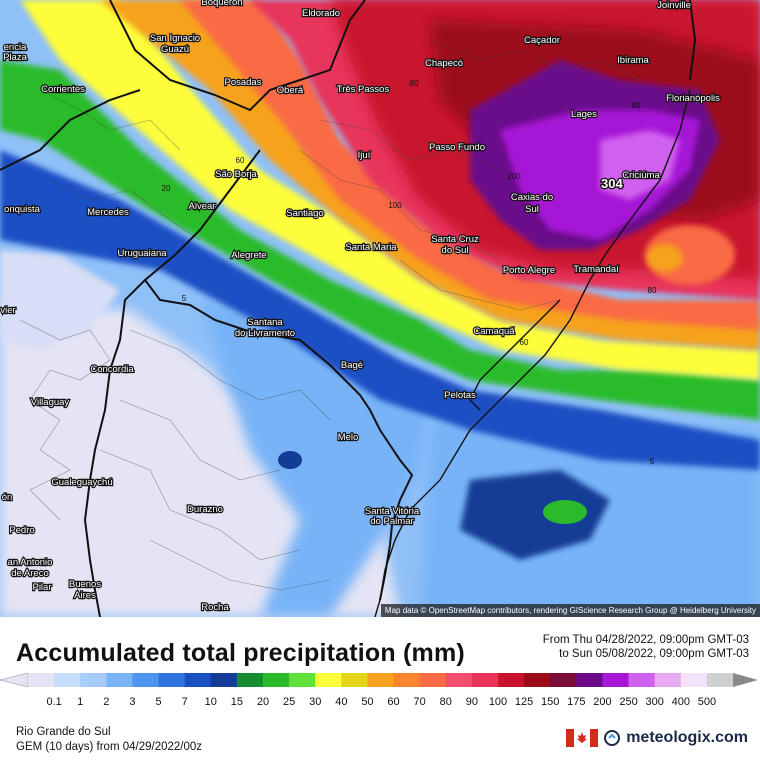  What do you see at coordinates (7, 497) in the screenshot?
I see `city-label: ón` at bounding box center [7, 497].